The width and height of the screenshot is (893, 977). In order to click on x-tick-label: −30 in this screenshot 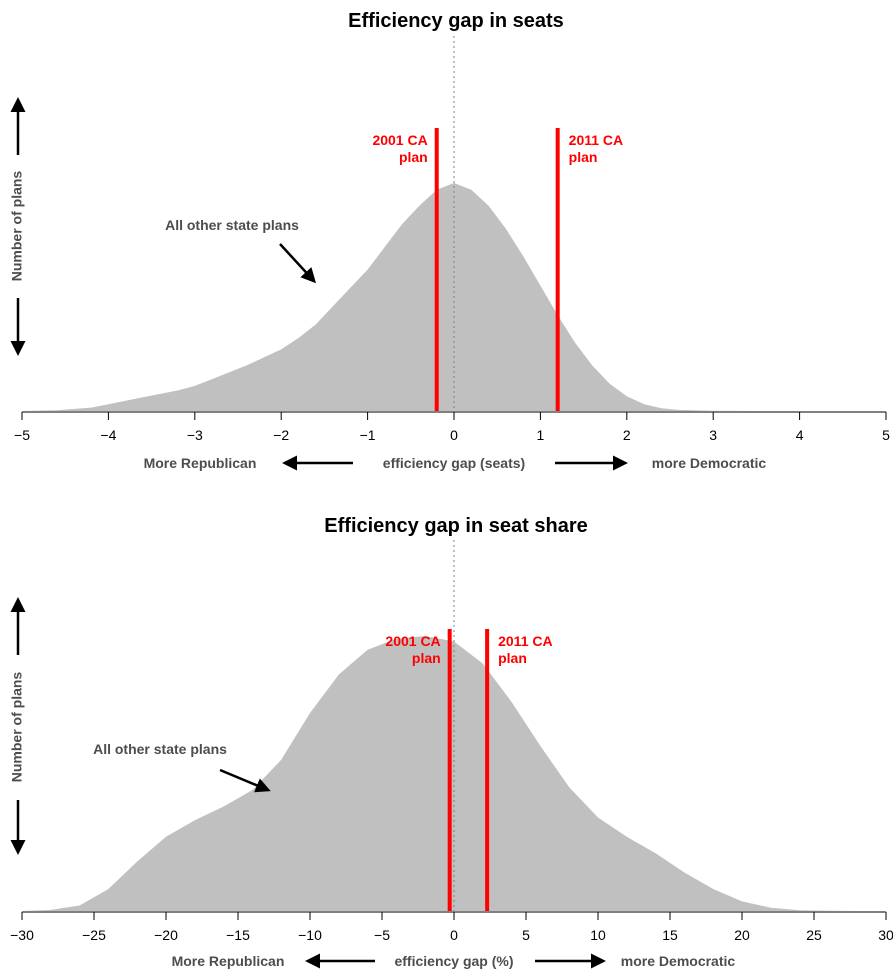, I will do `click(22, 935)`.